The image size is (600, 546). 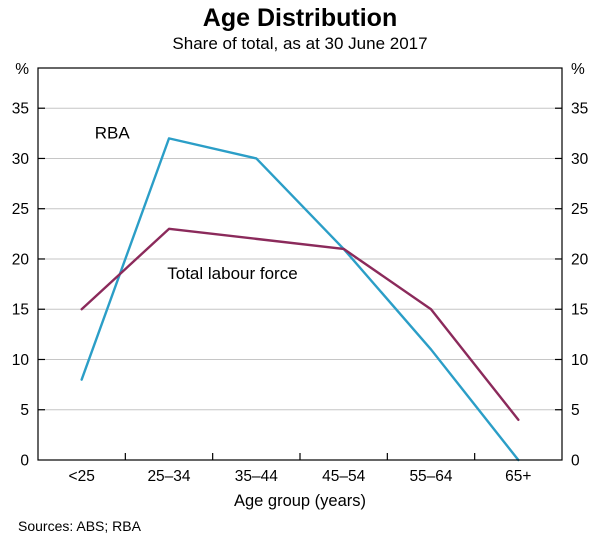 I want to click on y-tick-label-right: 0, so click(x=575, y=461).